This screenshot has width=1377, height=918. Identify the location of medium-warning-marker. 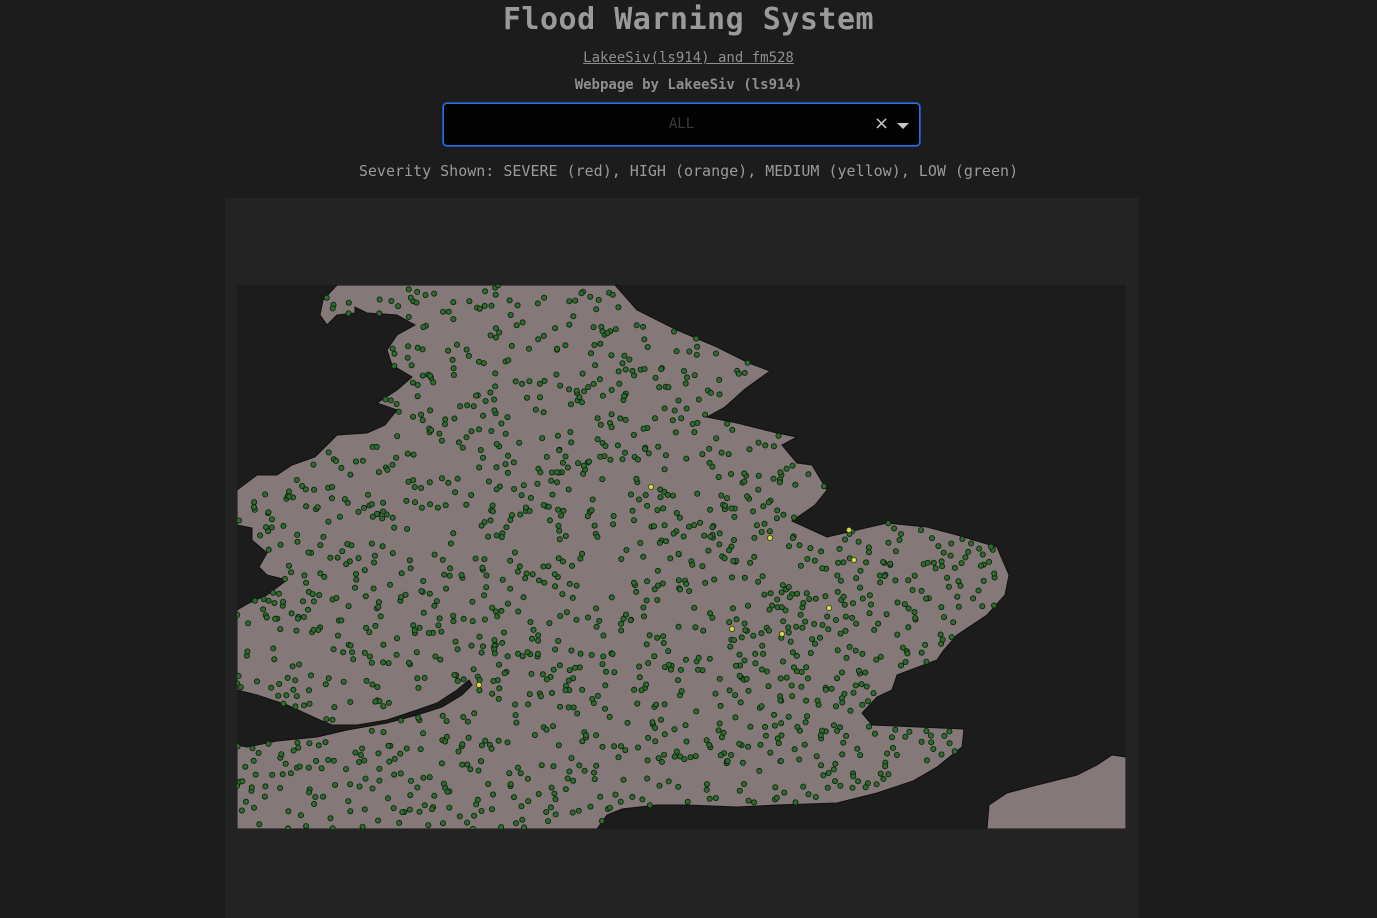
(770, 537).